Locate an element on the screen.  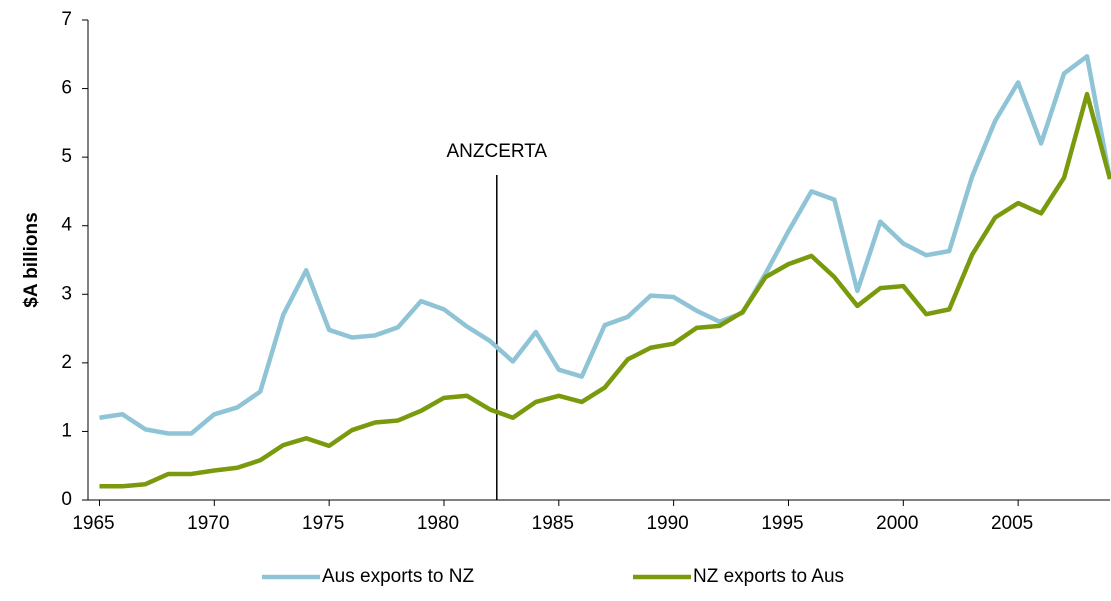
annotation-label: ANZCERTA is located at coordinates (496, 151).